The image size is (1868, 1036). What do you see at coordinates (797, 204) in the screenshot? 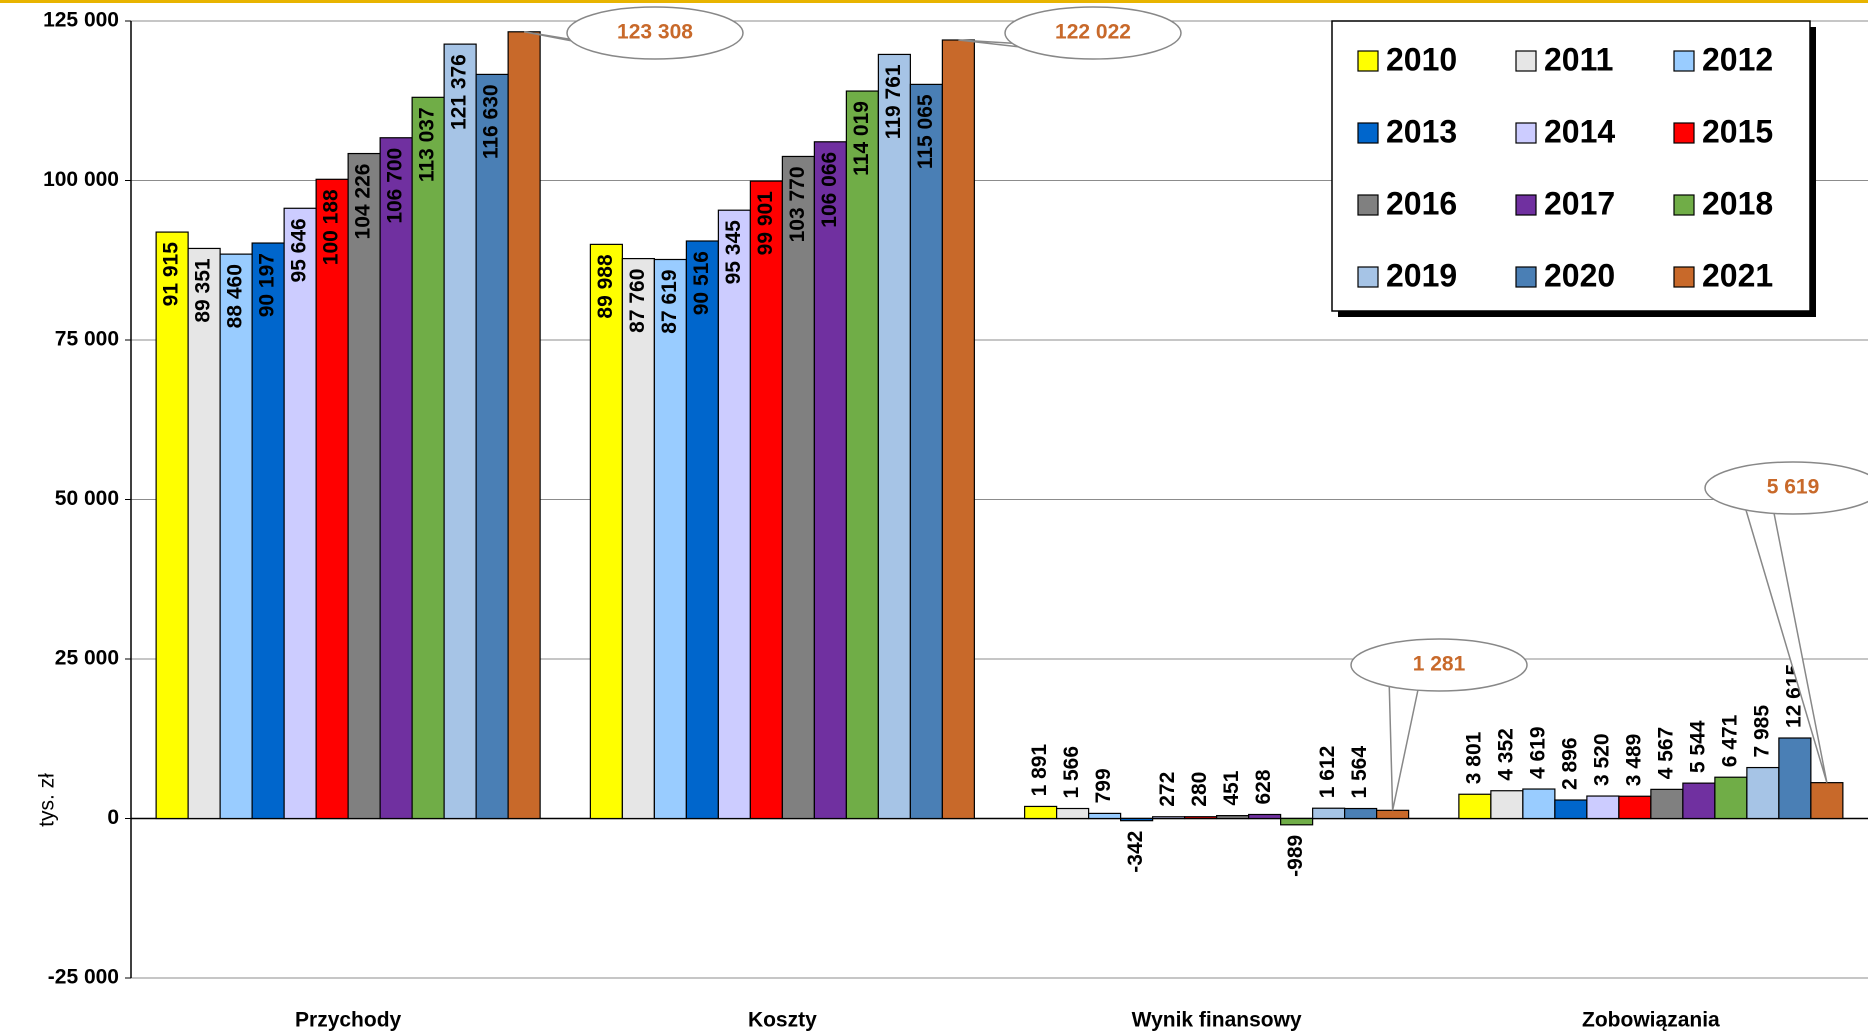
I see `value-label: 103 770` at bounding box center [797, 204].